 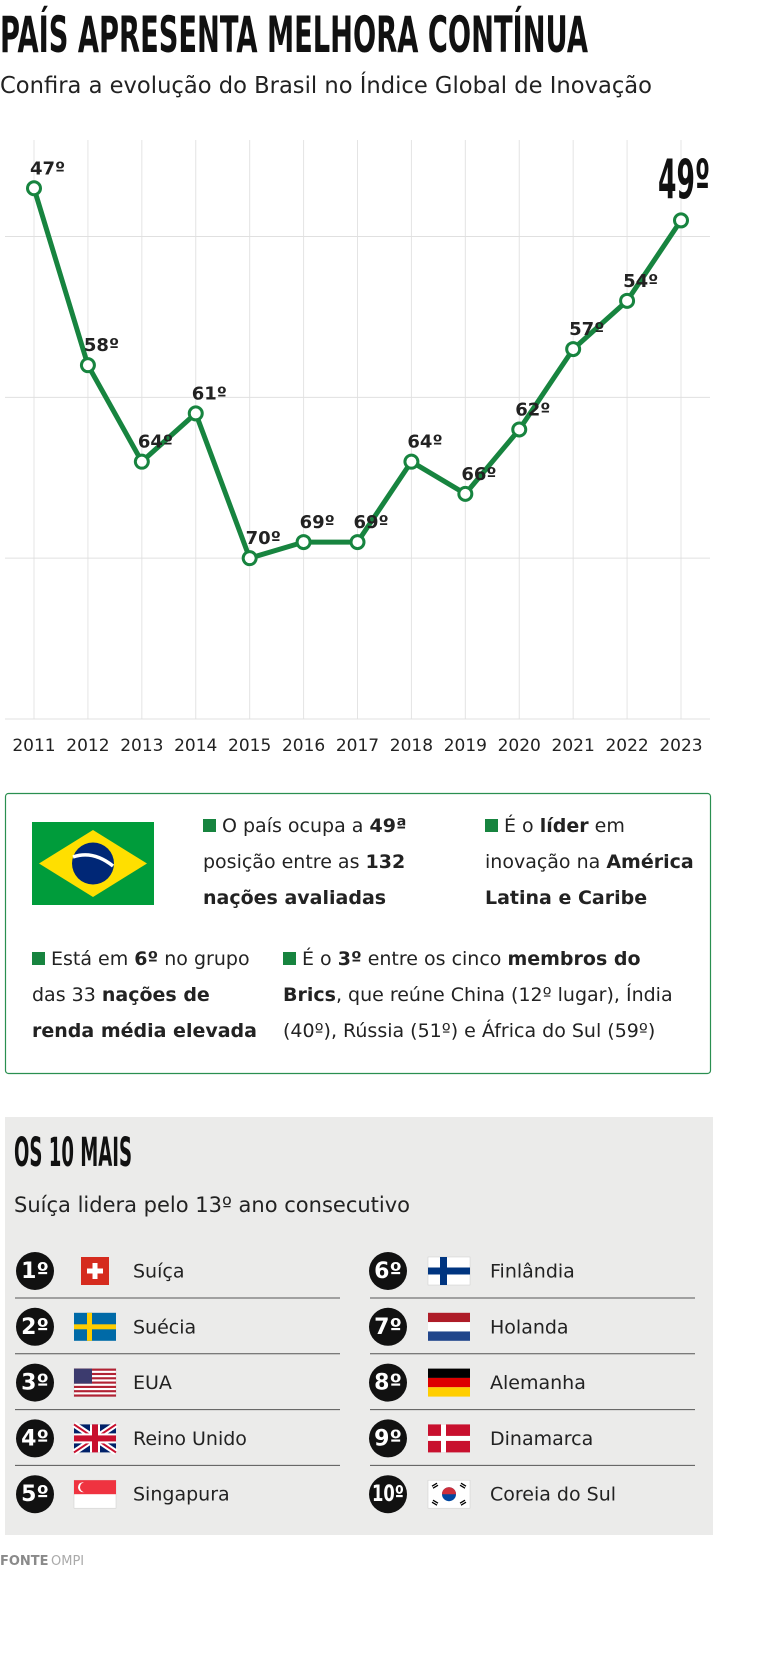 What do you see at coordinates (573, 746) in the screenshot?
I see `x-tick-label: 2021` at bounding box center [573, 746].